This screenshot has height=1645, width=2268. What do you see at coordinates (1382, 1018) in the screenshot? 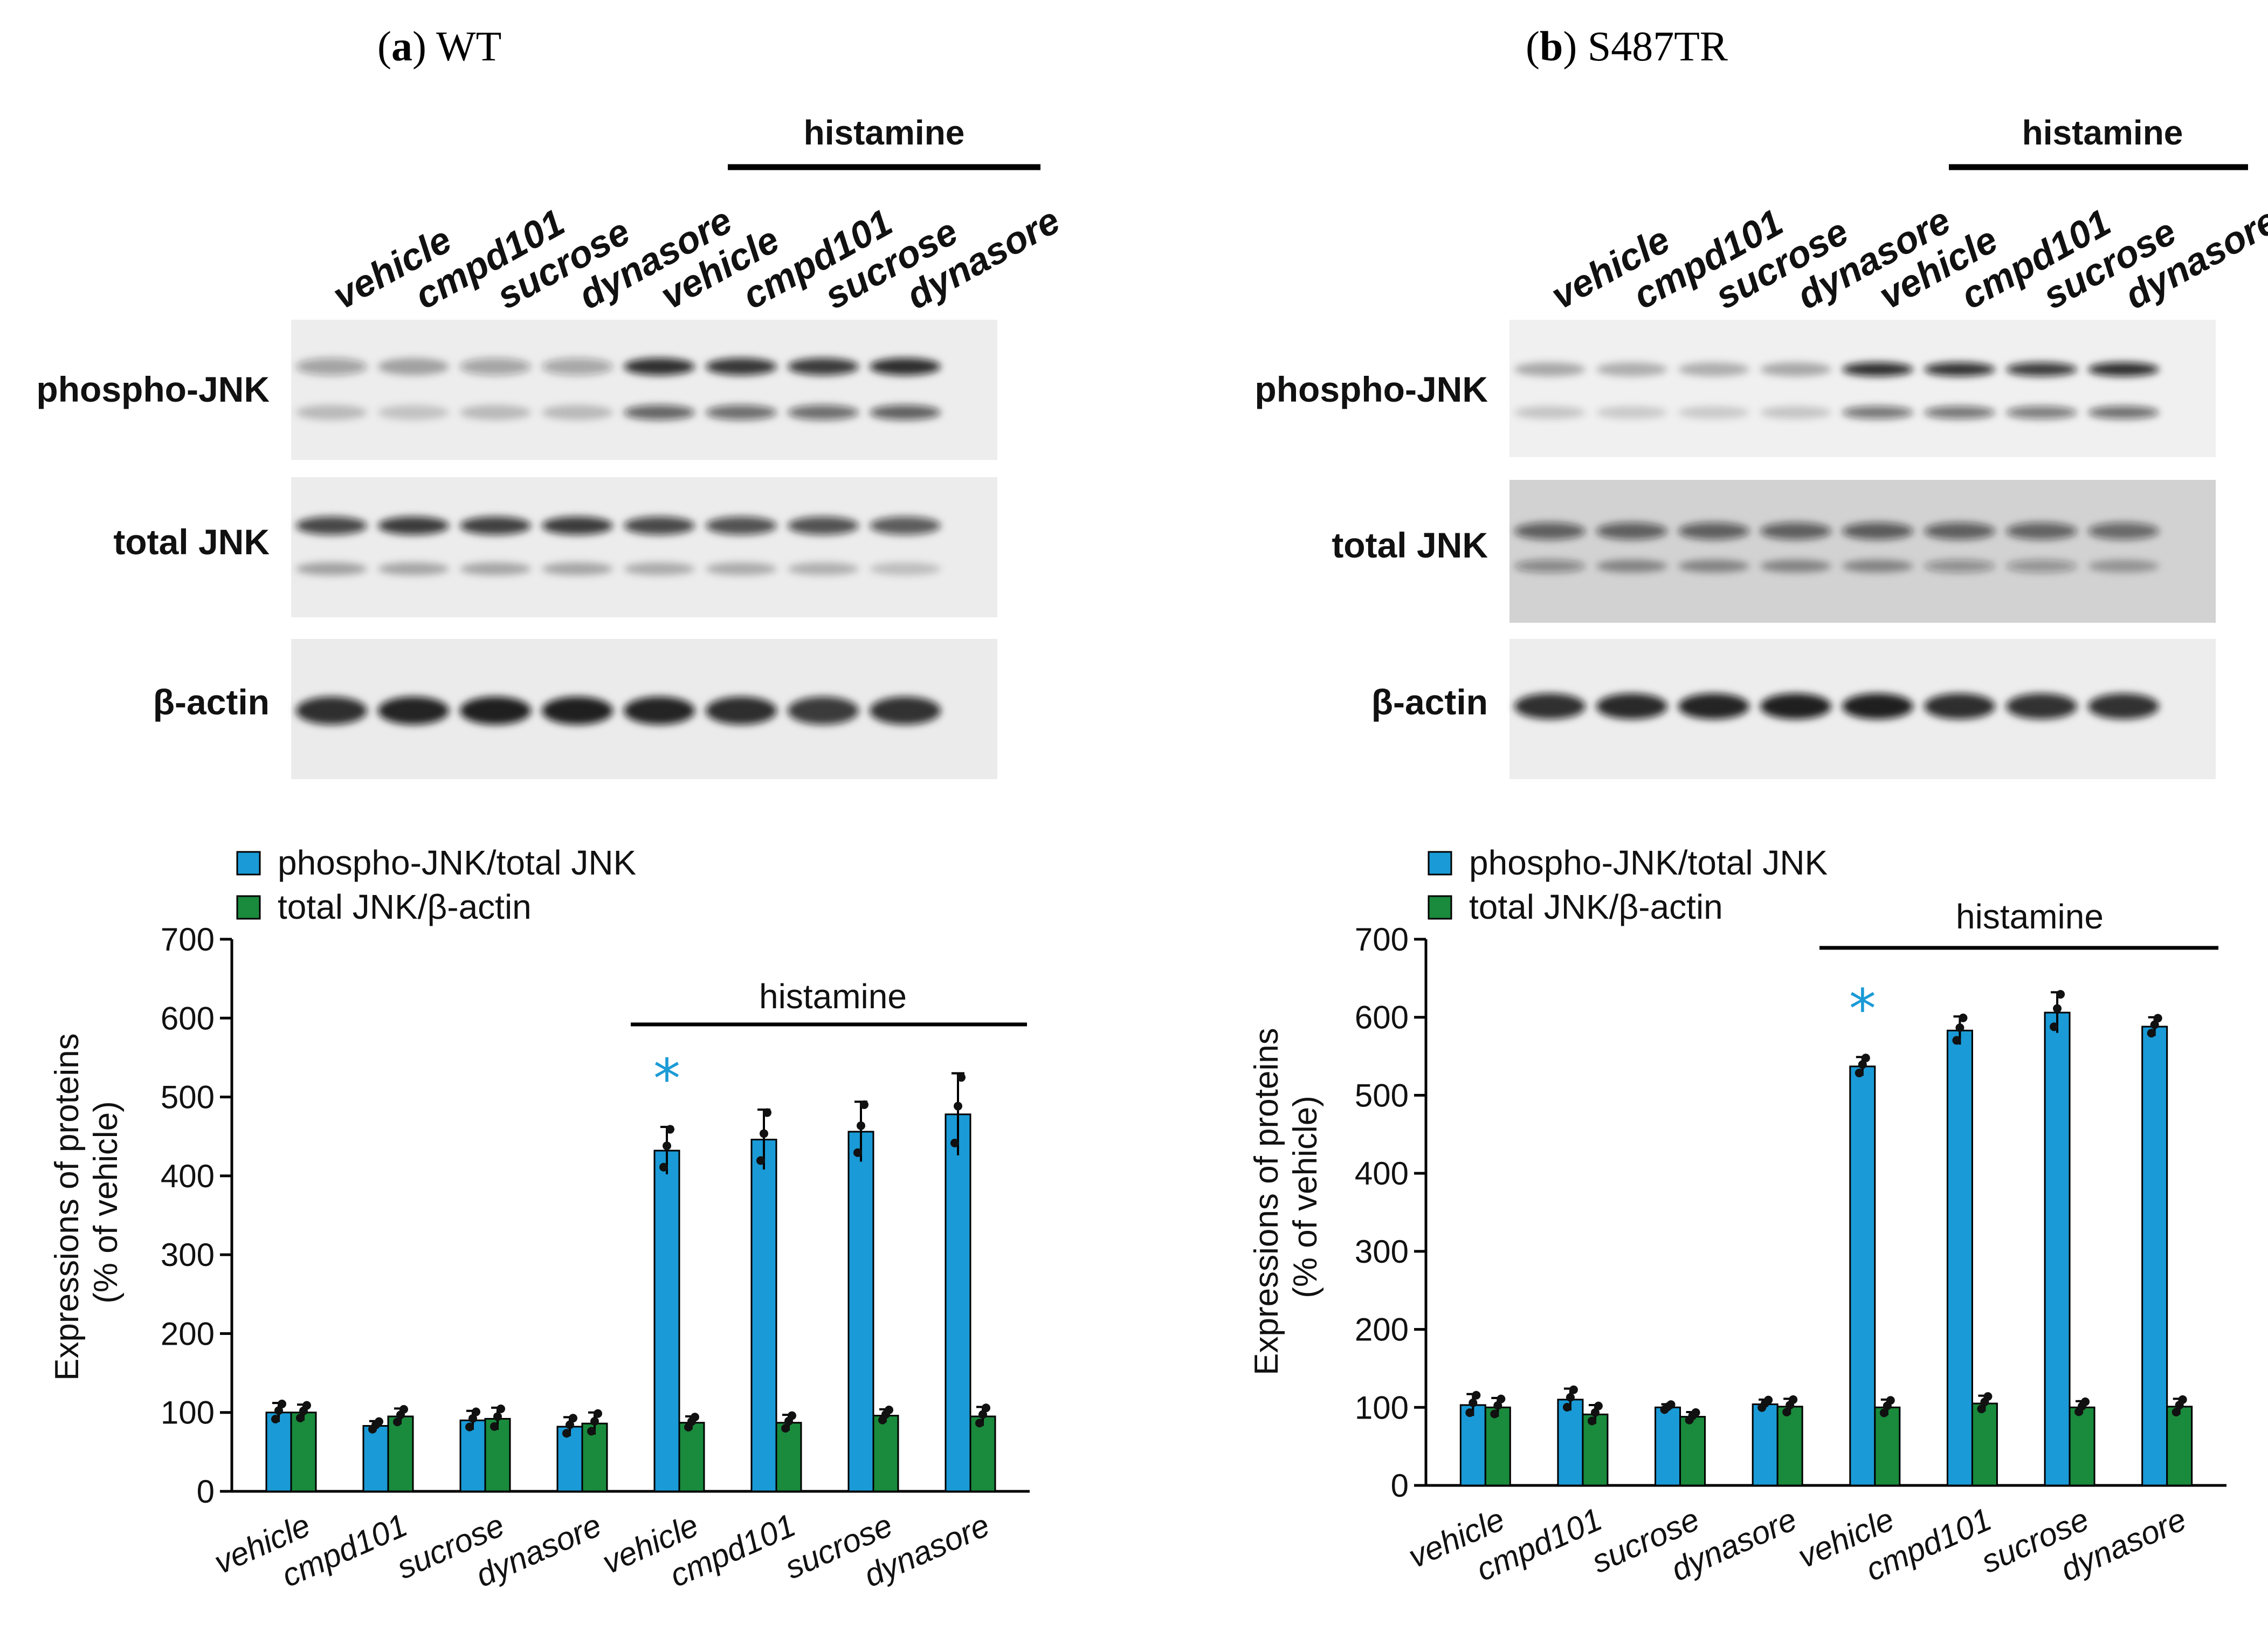
I see `y-tick-label: 600` at bounding box center [1382, 1018].